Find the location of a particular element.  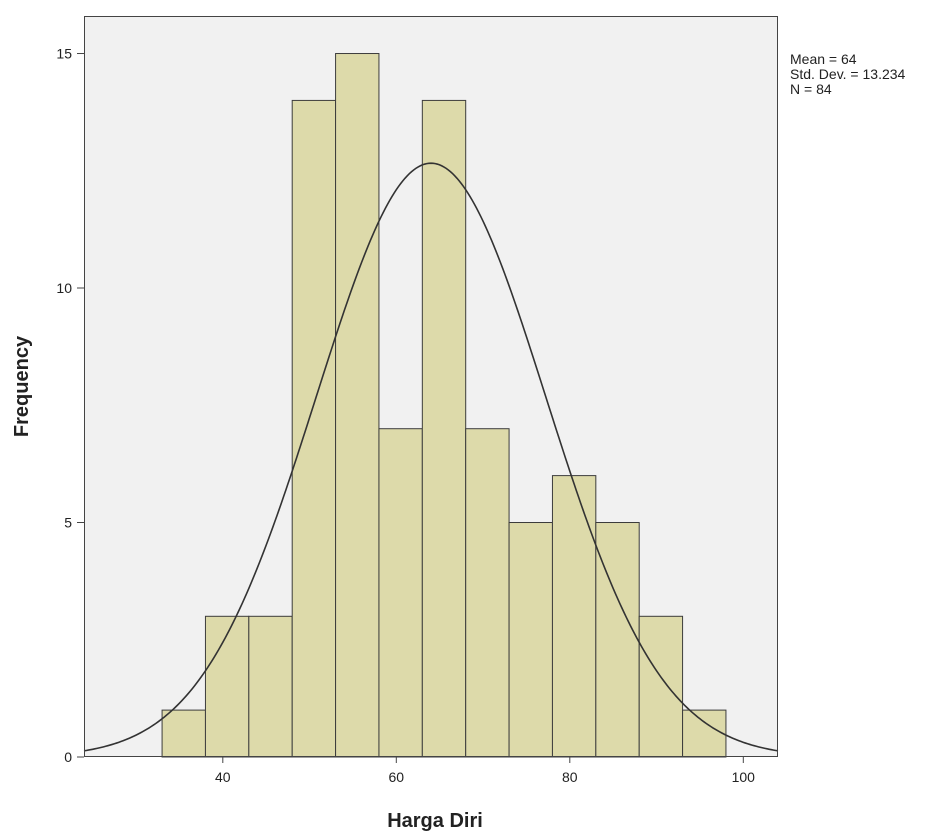

x-axis-label: Harga Diri is located at coordinates (435, 821).